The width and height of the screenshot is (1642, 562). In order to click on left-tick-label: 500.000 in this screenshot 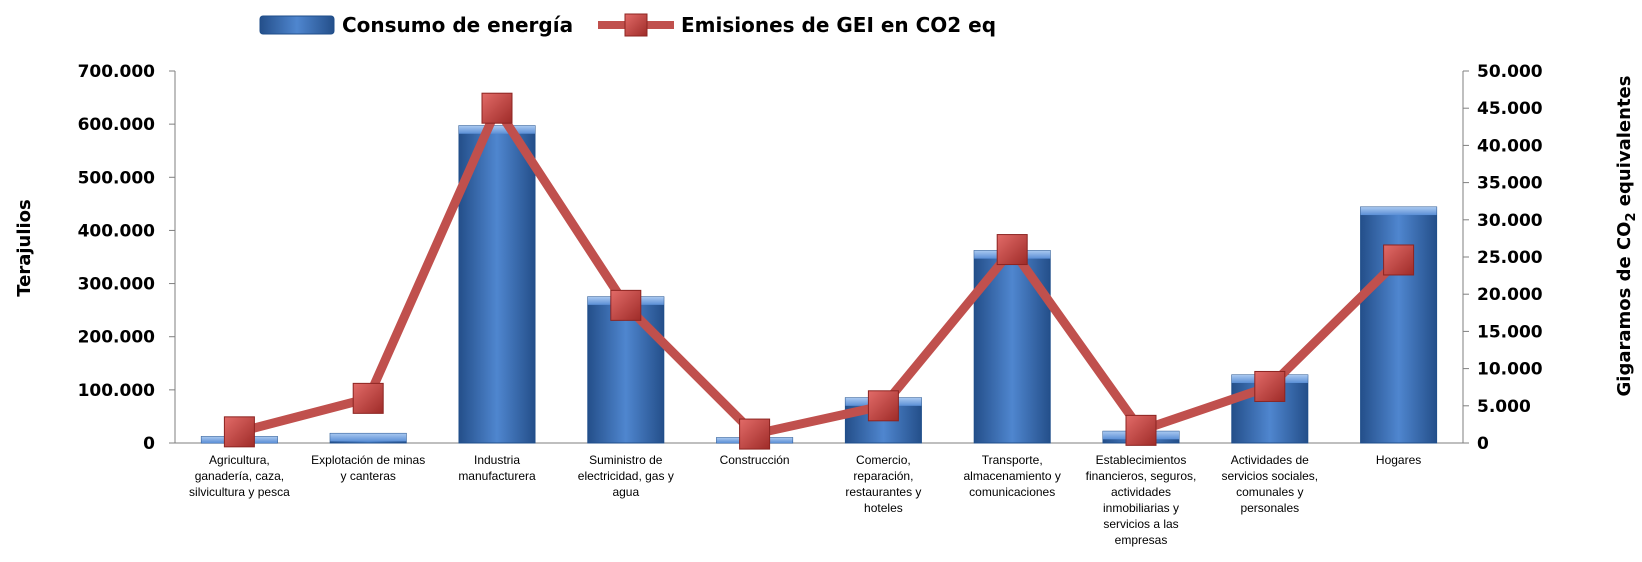, I will do `click(117, 178)`.